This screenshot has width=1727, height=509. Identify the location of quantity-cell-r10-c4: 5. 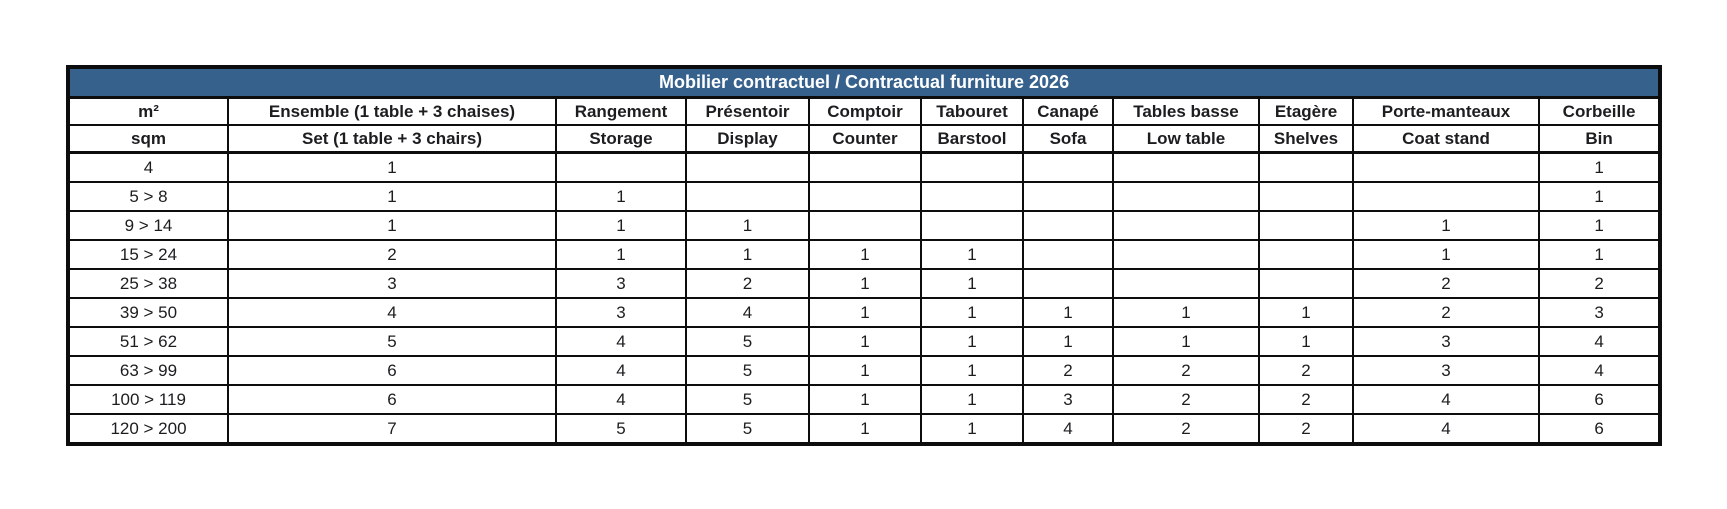
(747, 429).